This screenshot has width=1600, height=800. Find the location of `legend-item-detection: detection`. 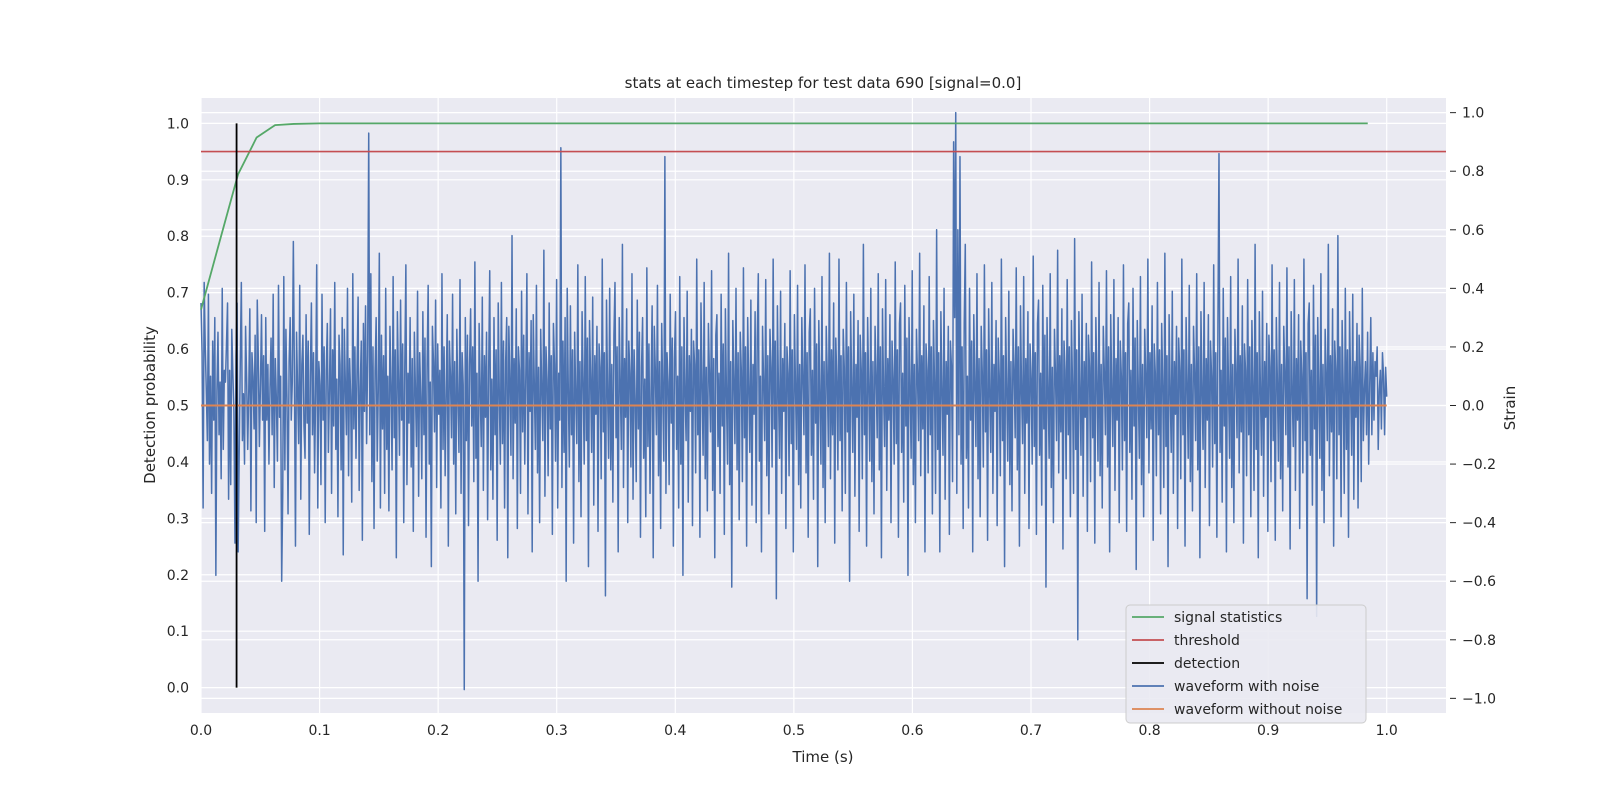

legend-item-detection: detection is located at coordinates (1186, 664).